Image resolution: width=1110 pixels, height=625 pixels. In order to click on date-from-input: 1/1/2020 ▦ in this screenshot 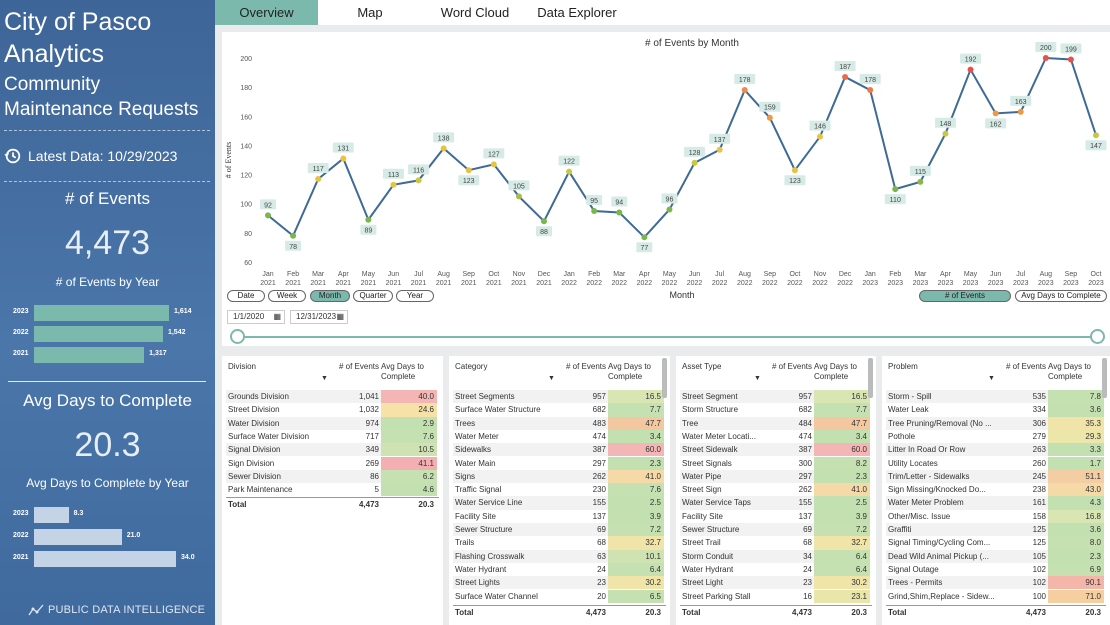, I will do `click(256, 317)`.